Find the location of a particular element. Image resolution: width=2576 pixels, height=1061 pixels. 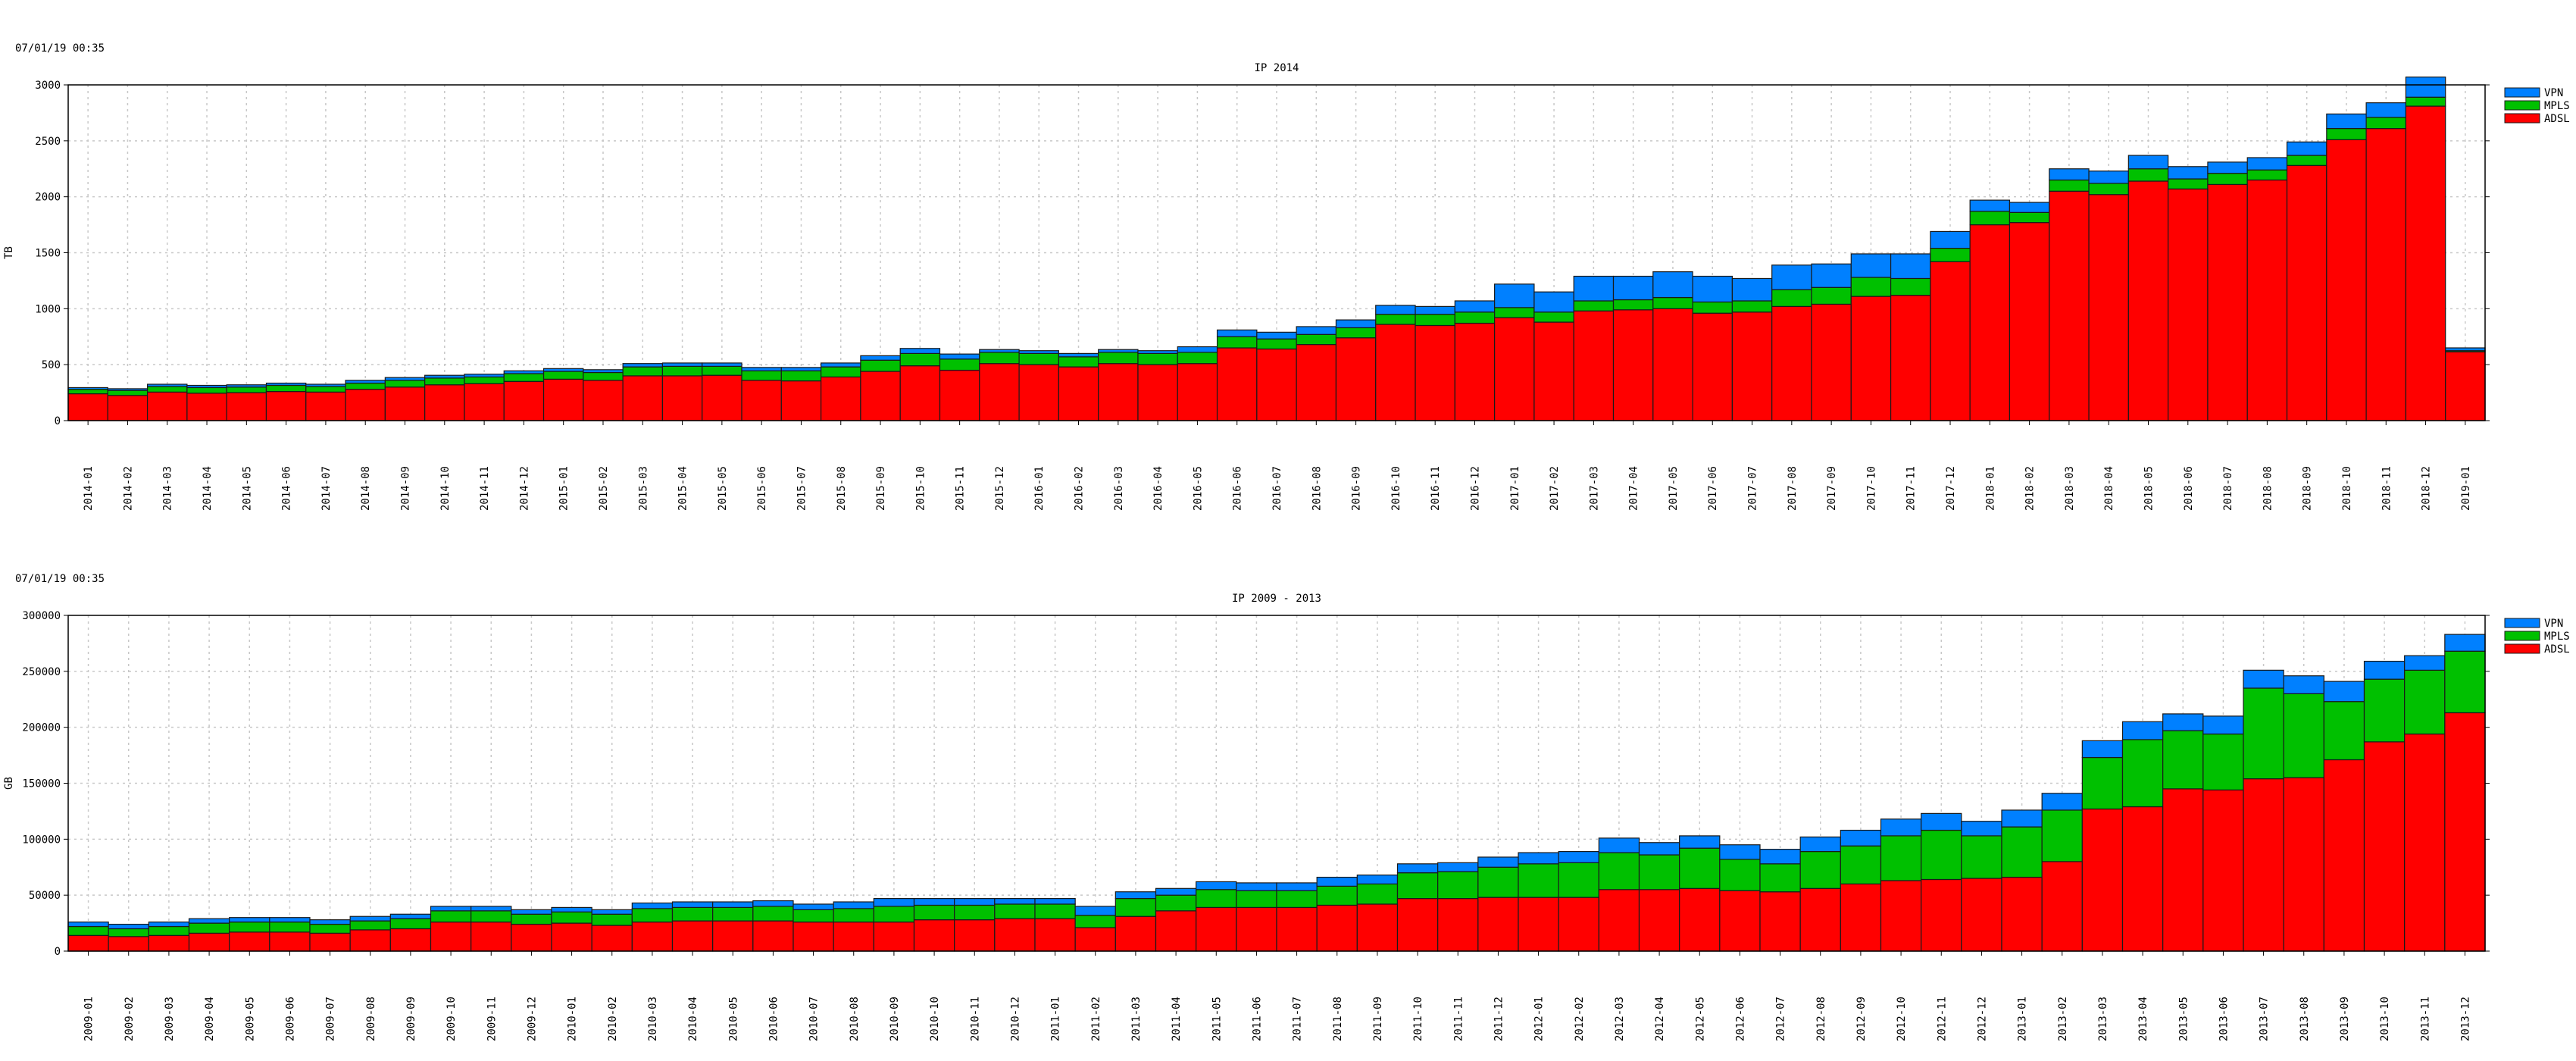

x-tick-label: 2013-04 is located at coordinates (2143, 1019).